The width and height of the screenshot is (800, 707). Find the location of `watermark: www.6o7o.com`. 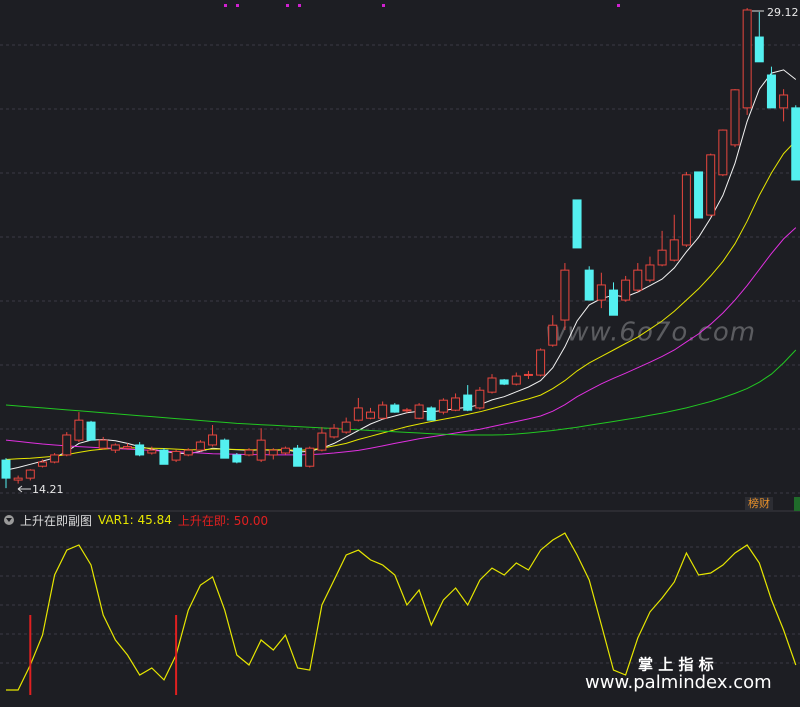

watermark: www.6o7o.com is located at coordinates (650, 333).